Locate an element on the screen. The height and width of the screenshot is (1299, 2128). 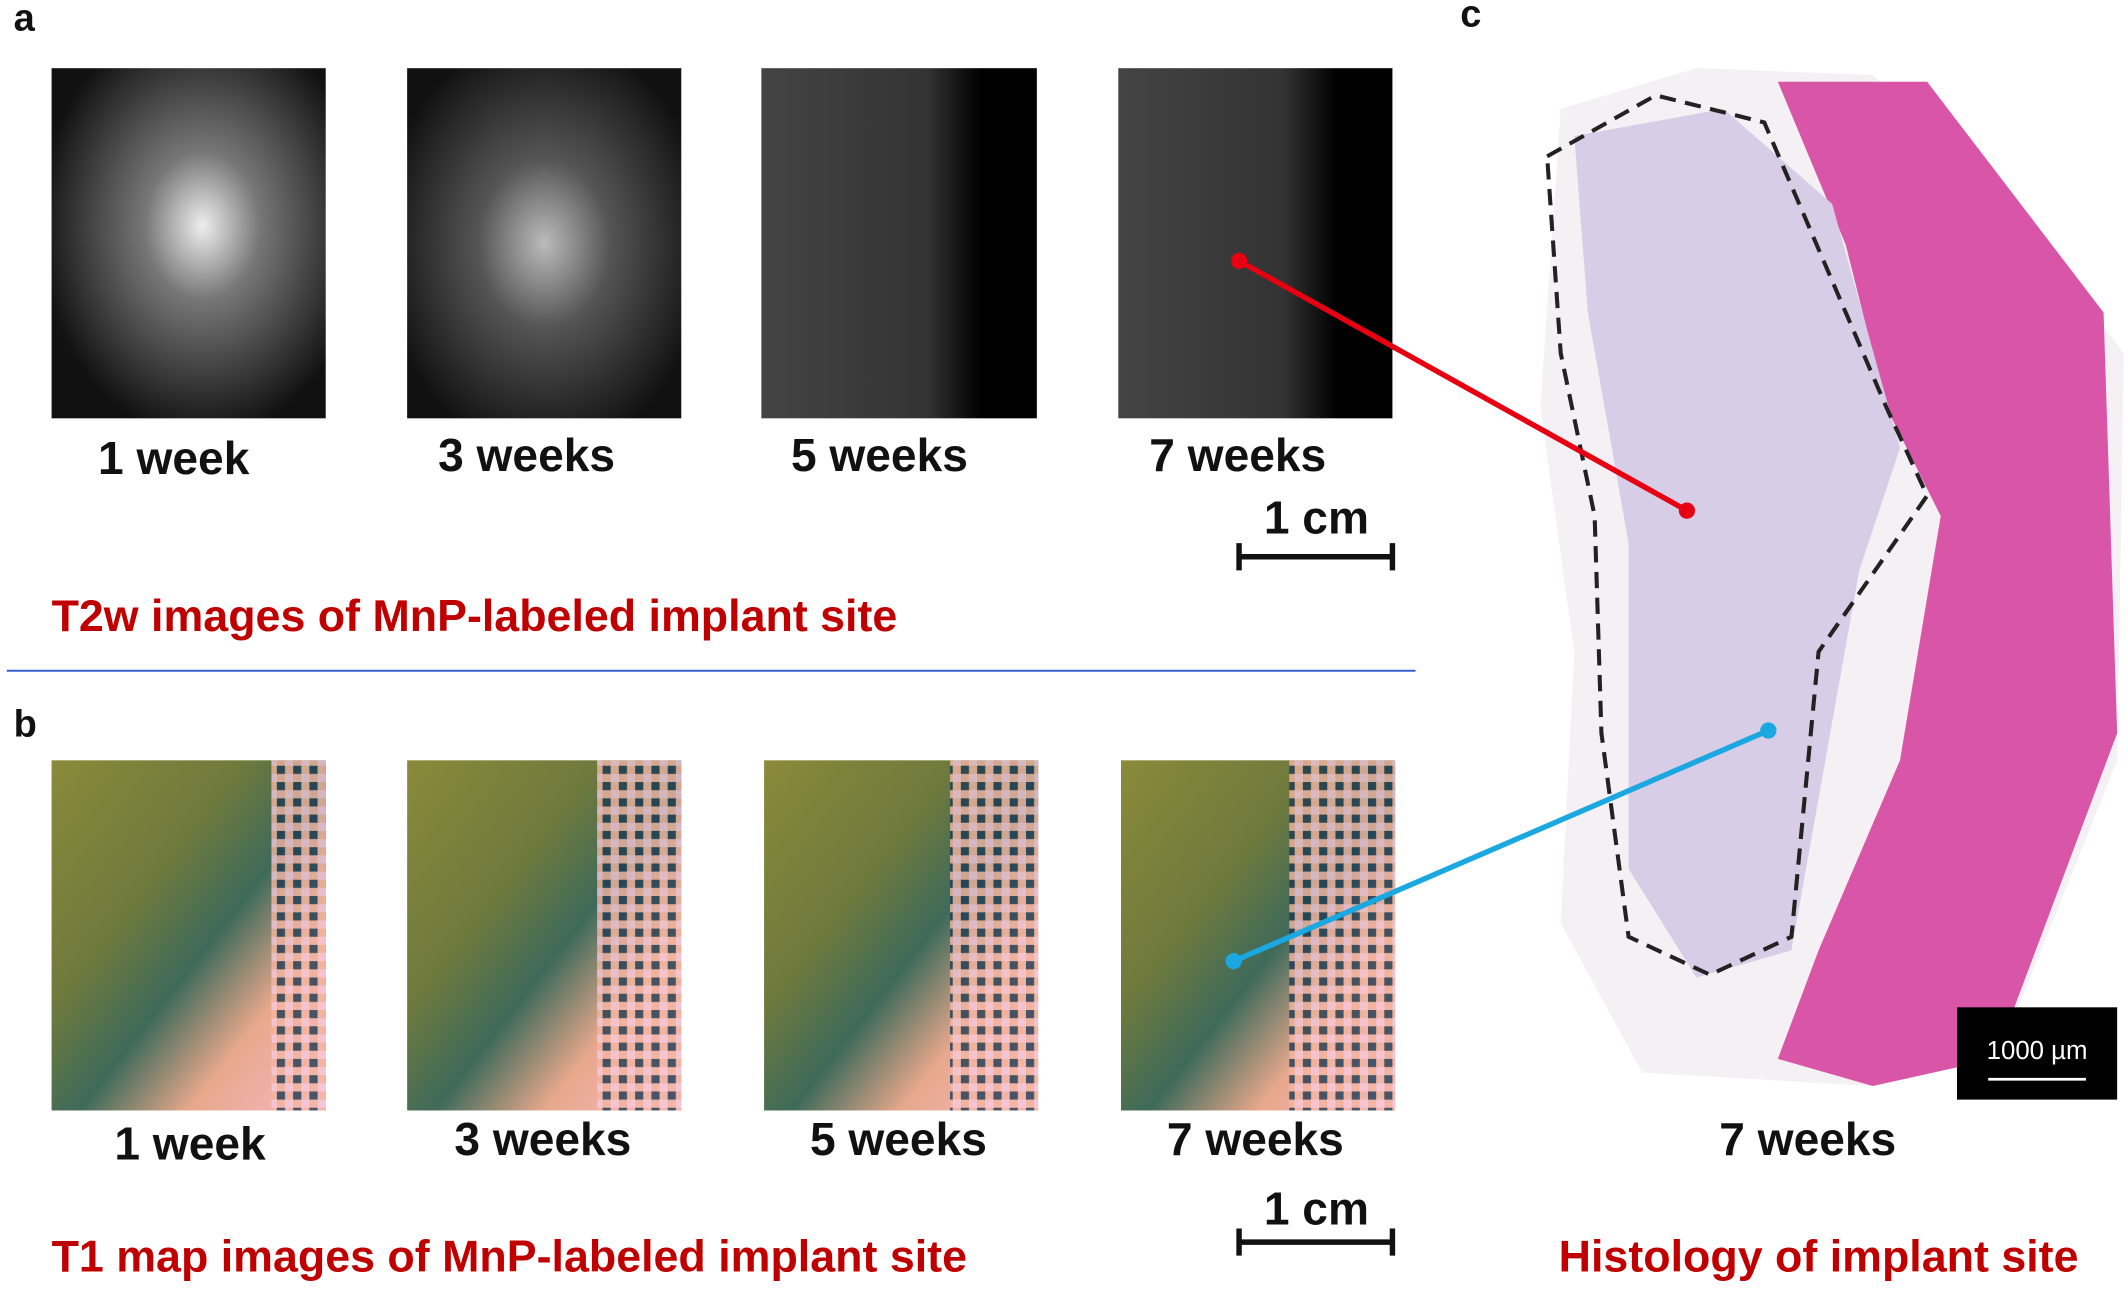
panel-letter: a is located at coordinates (25, 20).